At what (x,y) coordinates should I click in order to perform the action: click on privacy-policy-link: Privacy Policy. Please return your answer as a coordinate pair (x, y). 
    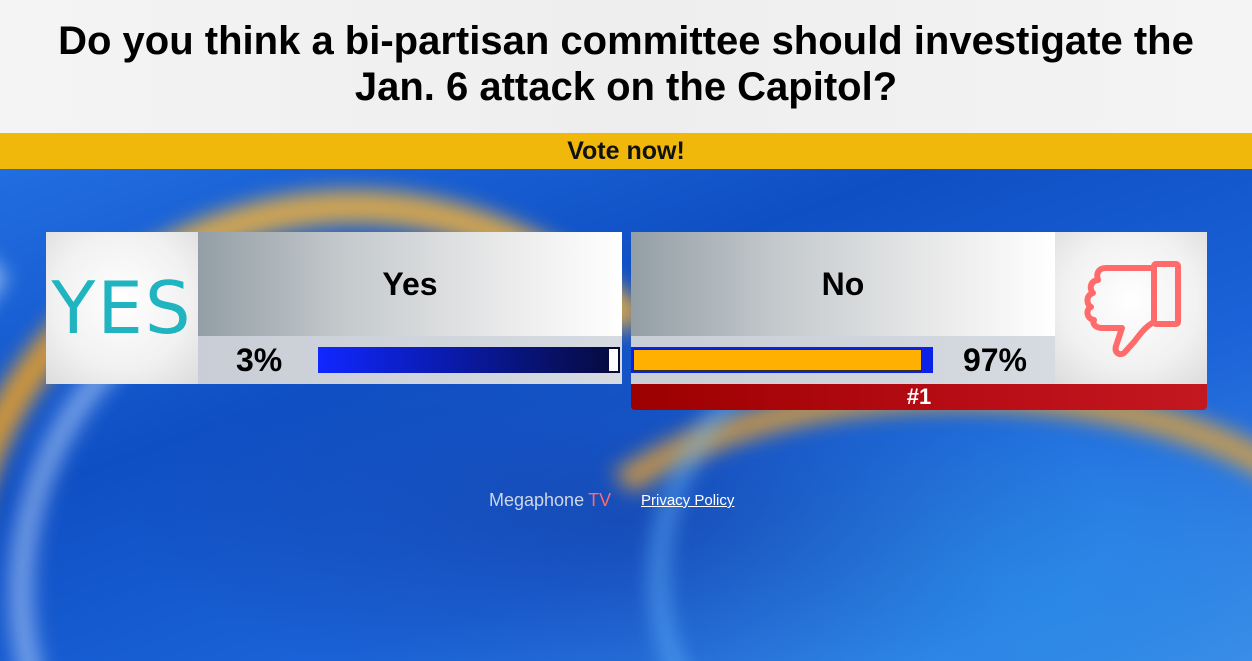
    Looking at the image, I should click on (688, 500).